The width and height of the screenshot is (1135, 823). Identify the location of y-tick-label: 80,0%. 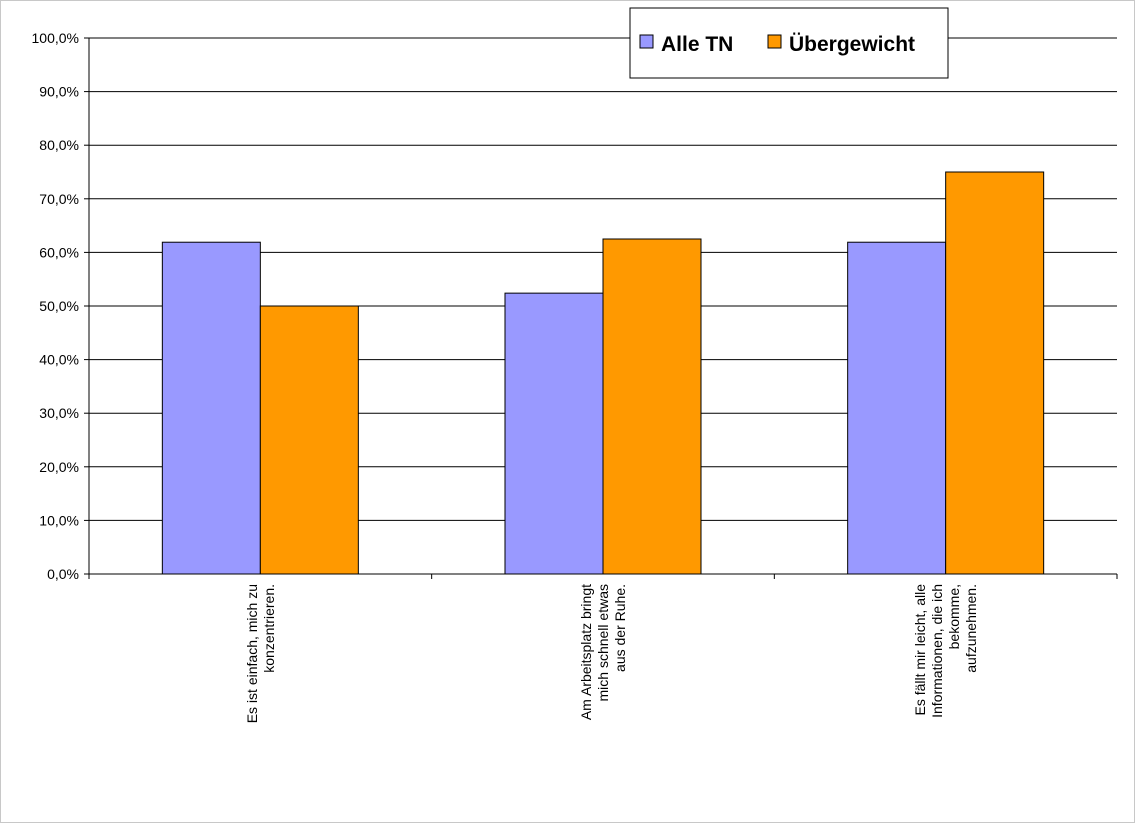
(59, 145).